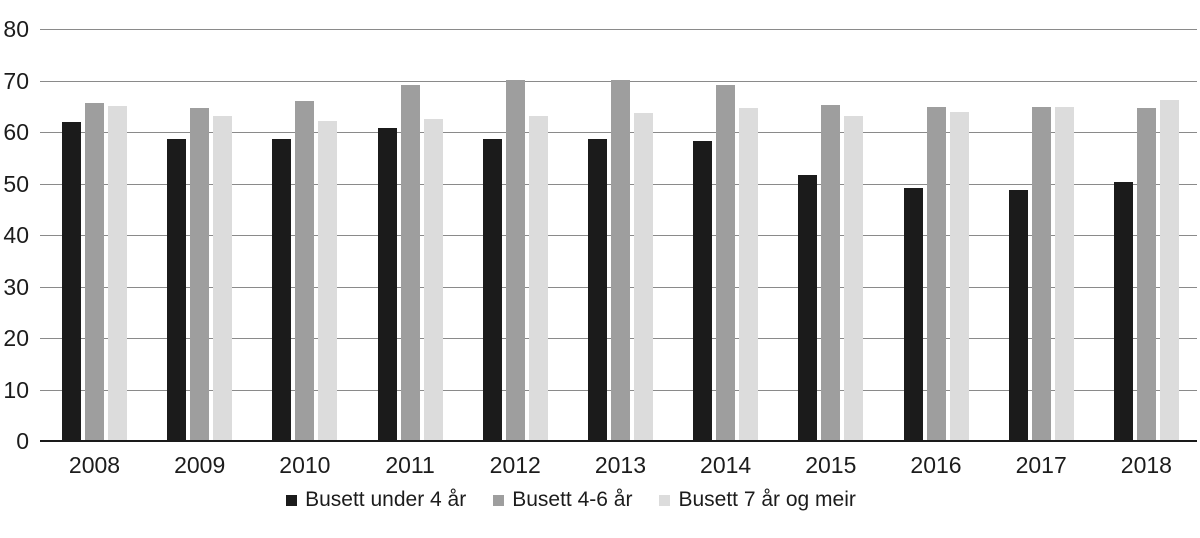  I want to click on bar-2010-busett-under-4-r, so click(282, 290).